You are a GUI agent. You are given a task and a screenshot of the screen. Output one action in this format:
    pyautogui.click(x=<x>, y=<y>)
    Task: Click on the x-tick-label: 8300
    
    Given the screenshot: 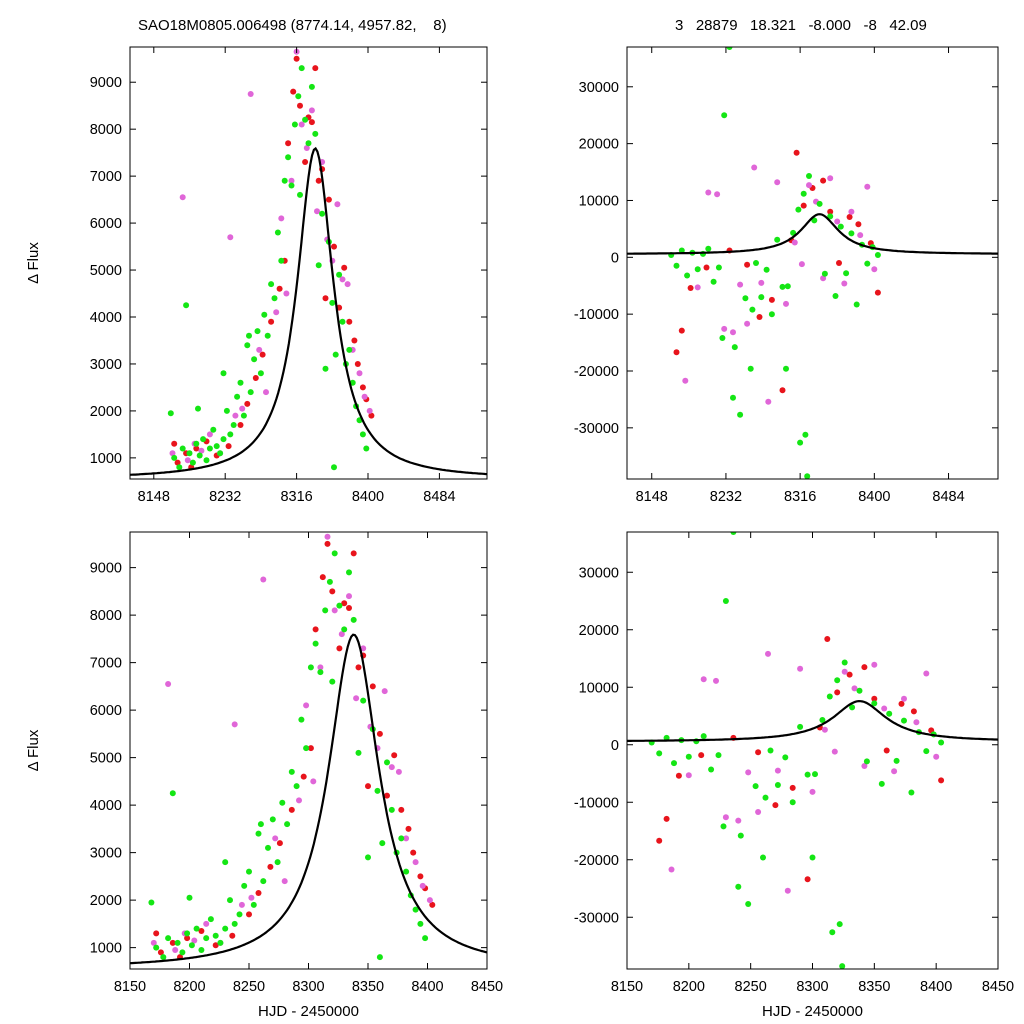 What is the action you would take?
    pyautogui.click(x=812, y=987)
    